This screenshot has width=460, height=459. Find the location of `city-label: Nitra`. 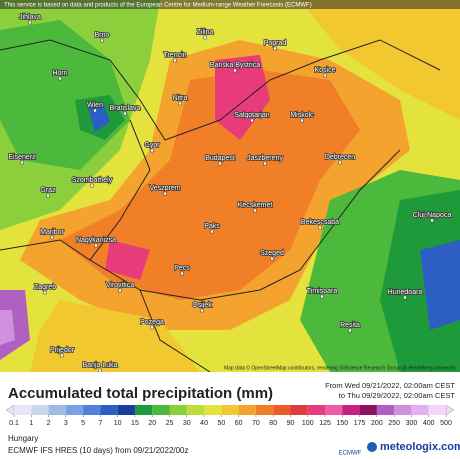

city-label: Nitra is located at coordinates (180, 98).